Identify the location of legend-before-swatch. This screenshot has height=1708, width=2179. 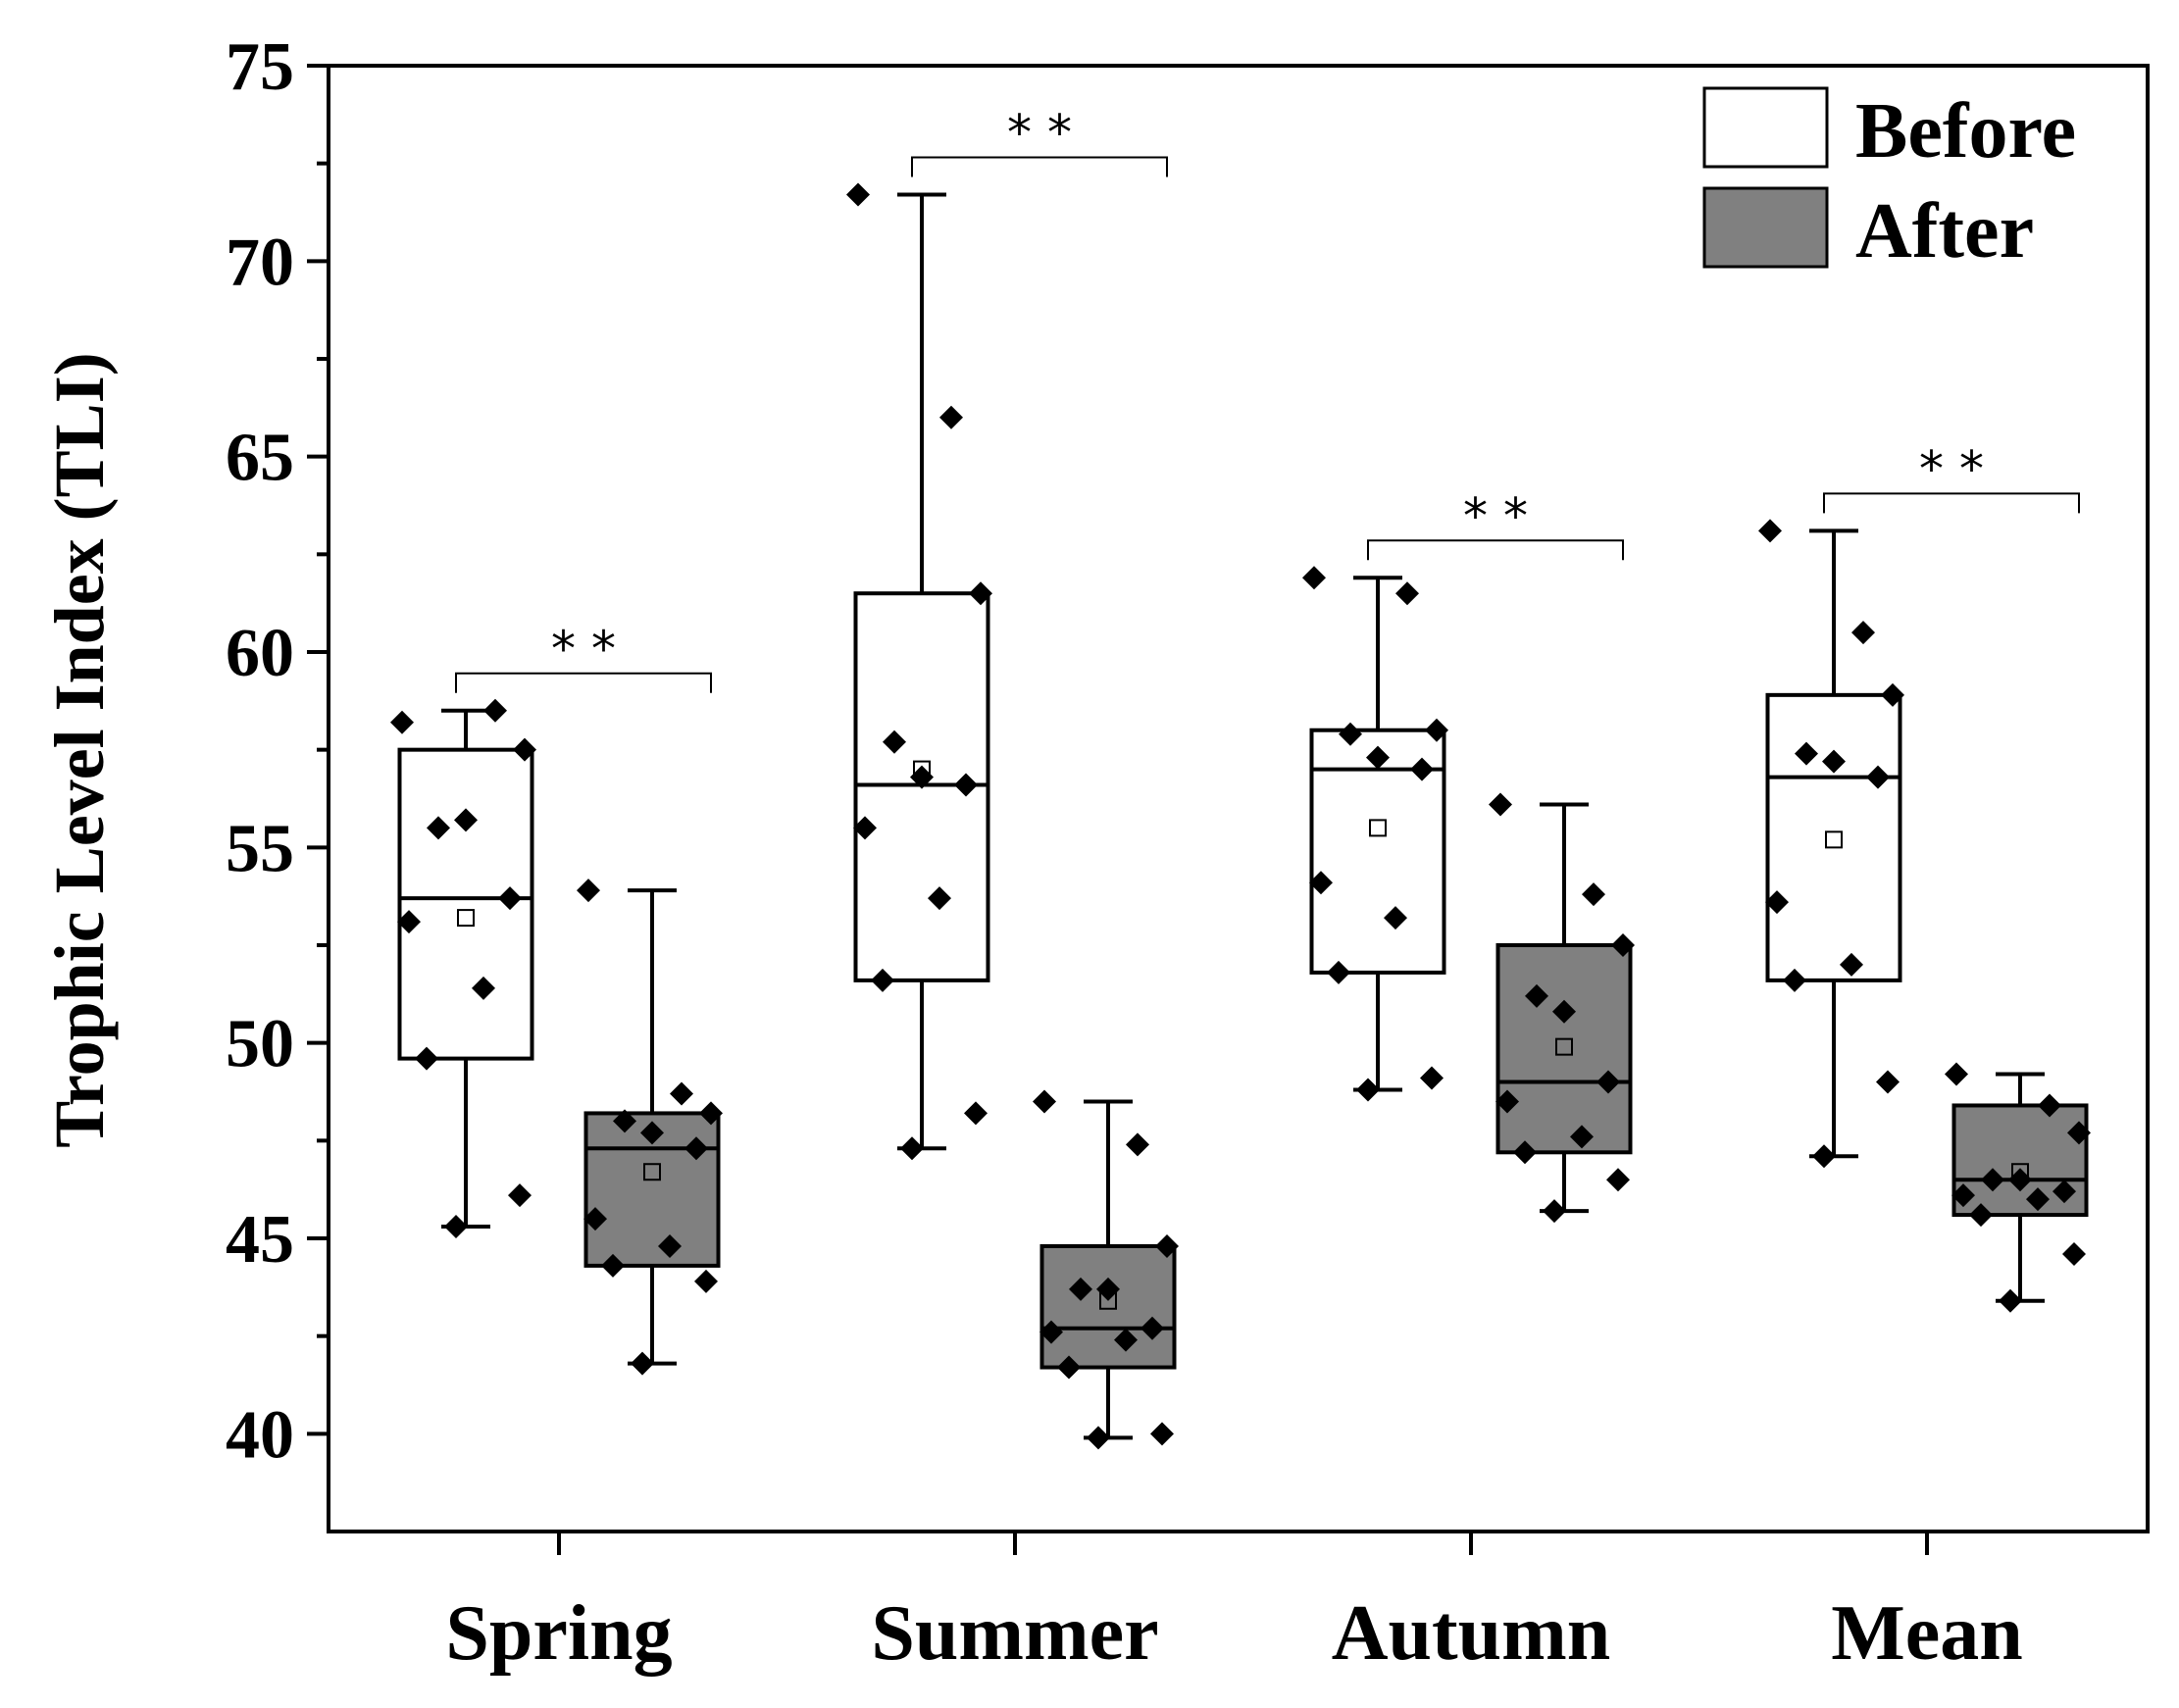
(1766, 127).